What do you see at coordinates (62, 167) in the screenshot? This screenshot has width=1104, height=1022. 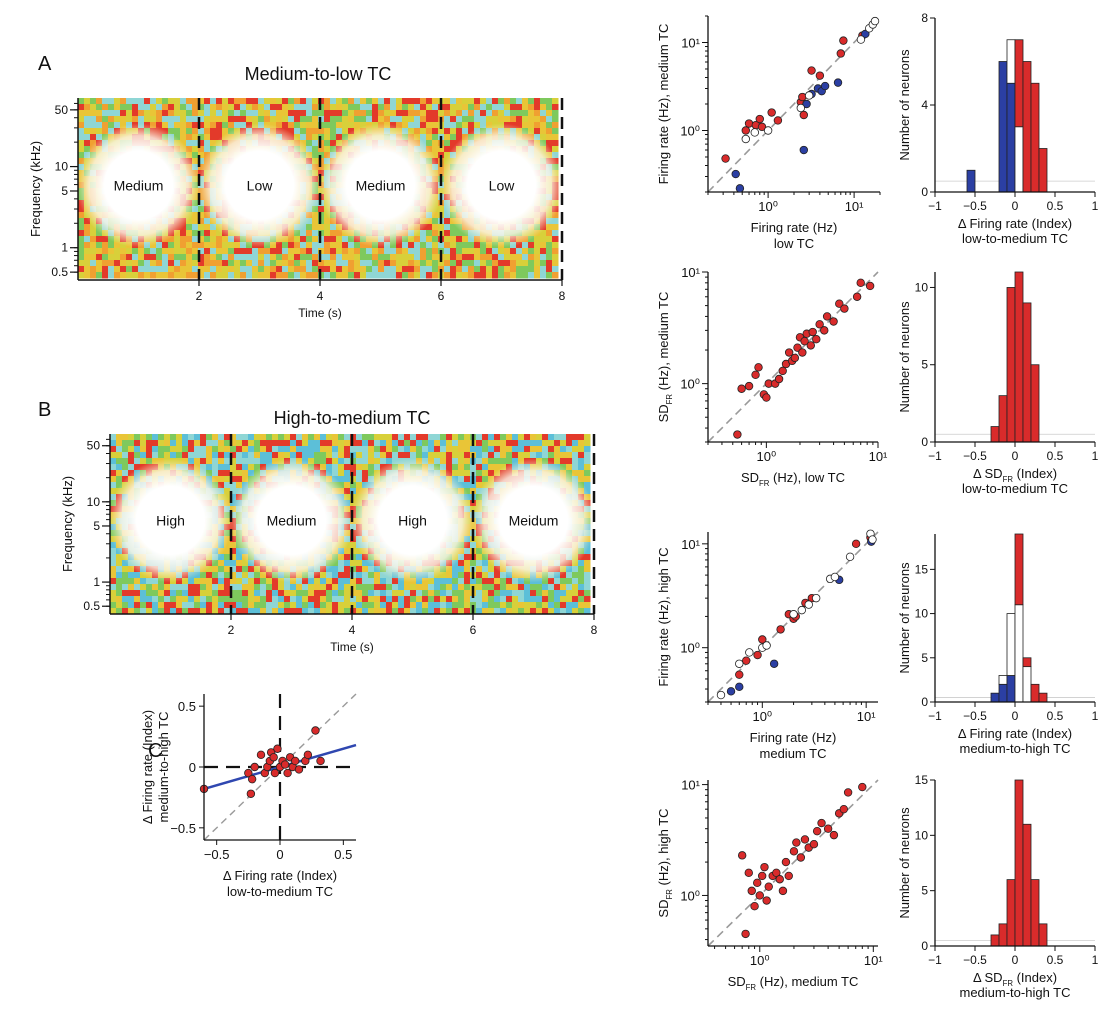 I see `y-tick-label: 10` at bounding box center [62, 167].